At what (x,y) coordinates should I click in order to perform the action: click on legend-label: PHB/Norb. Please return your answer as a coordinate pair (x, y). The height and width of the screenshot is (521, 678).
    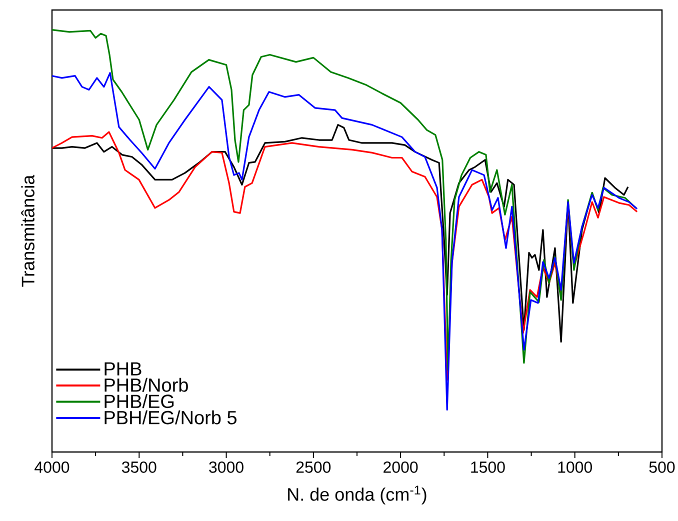
    Looking at the image, I should click on (146, 385).